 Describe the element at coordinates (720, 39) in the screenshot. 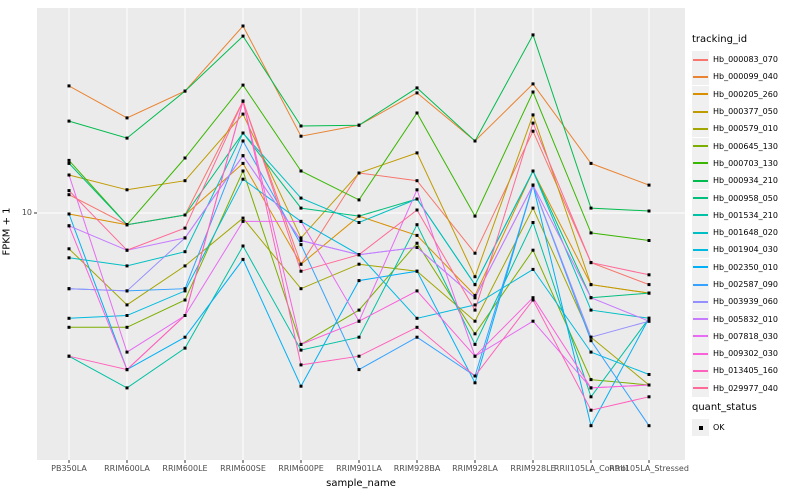

I see `tracking-id-legend-title: tracking_id` at that location.